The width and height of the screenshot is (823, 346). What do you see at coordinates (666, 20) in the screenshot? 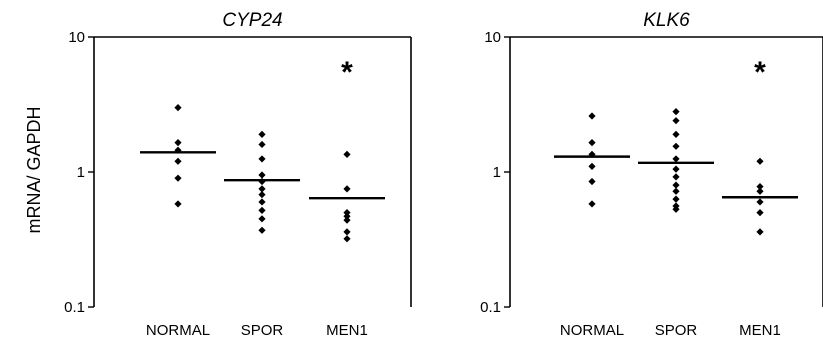
I see `panel-title: KLK6` at bounding box center [666, 20].